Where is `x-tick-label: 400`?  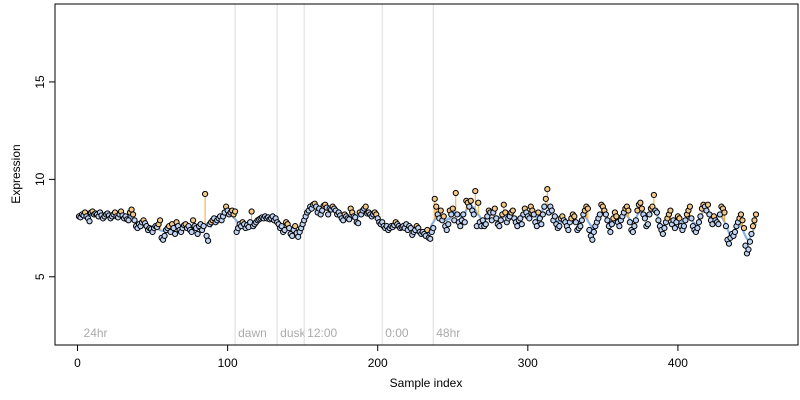 x-tick-label: 400 is located at coordinates (678, 363).